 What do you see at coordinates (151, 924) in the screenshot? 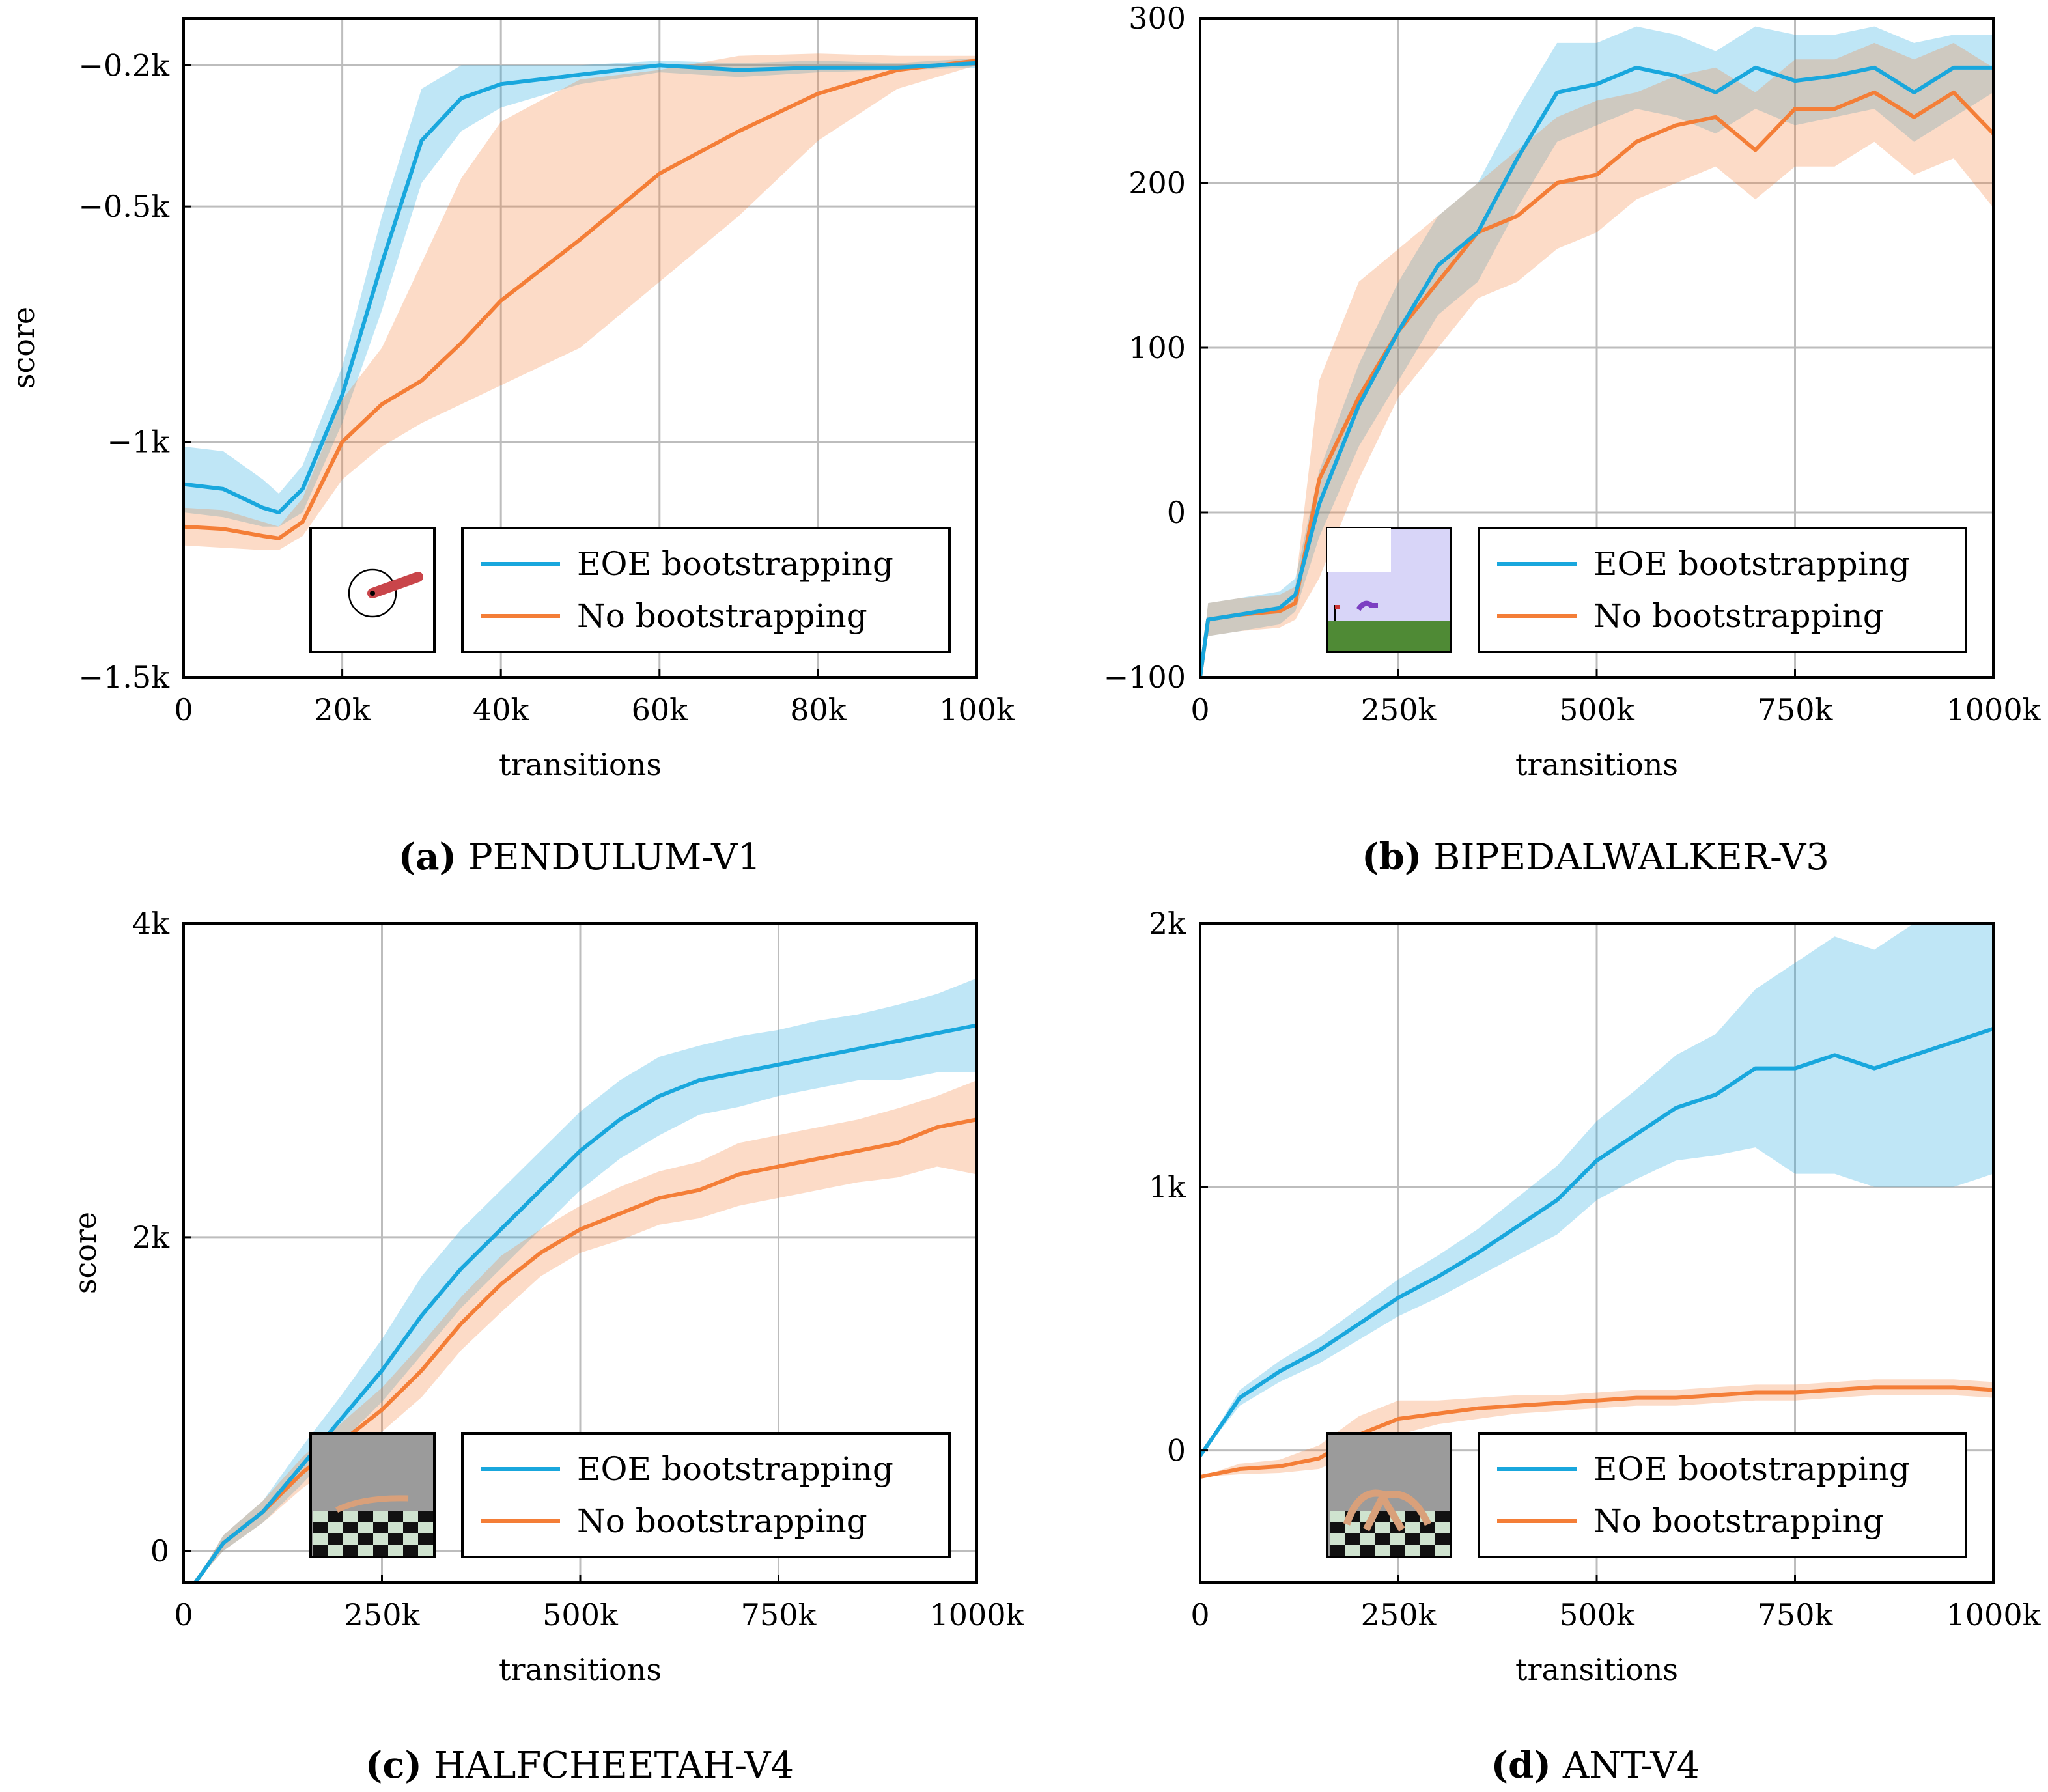
I see `y-tick-label: 4k` at bounding box center [151, 924].